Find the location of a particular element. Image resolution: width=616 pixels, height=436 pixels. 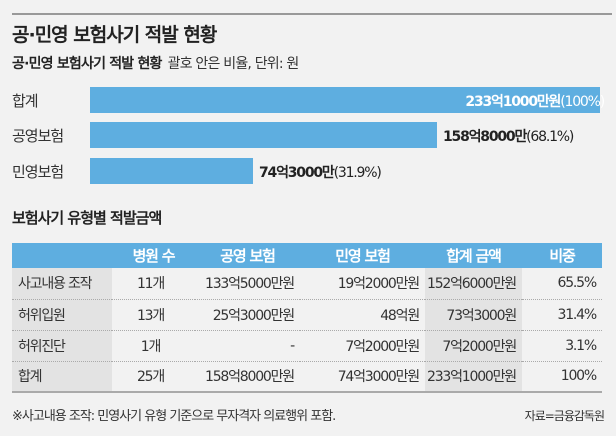

table-cell: 25개 is located at coordinates (153, 377).